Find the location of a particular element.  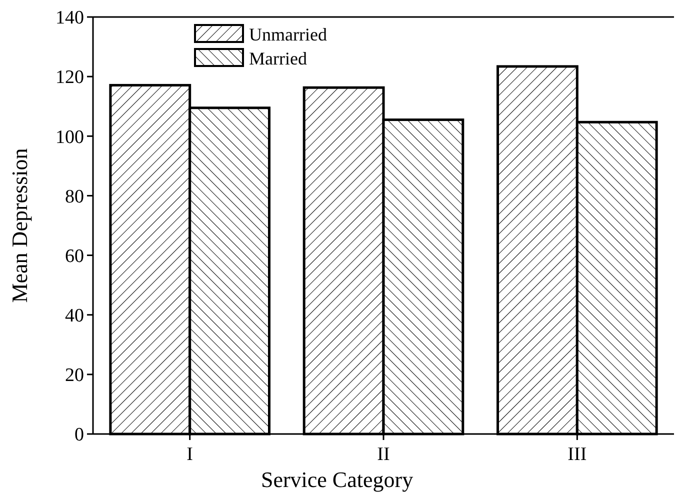

y-tick-label: 60 is located at coordinates (74, 256).